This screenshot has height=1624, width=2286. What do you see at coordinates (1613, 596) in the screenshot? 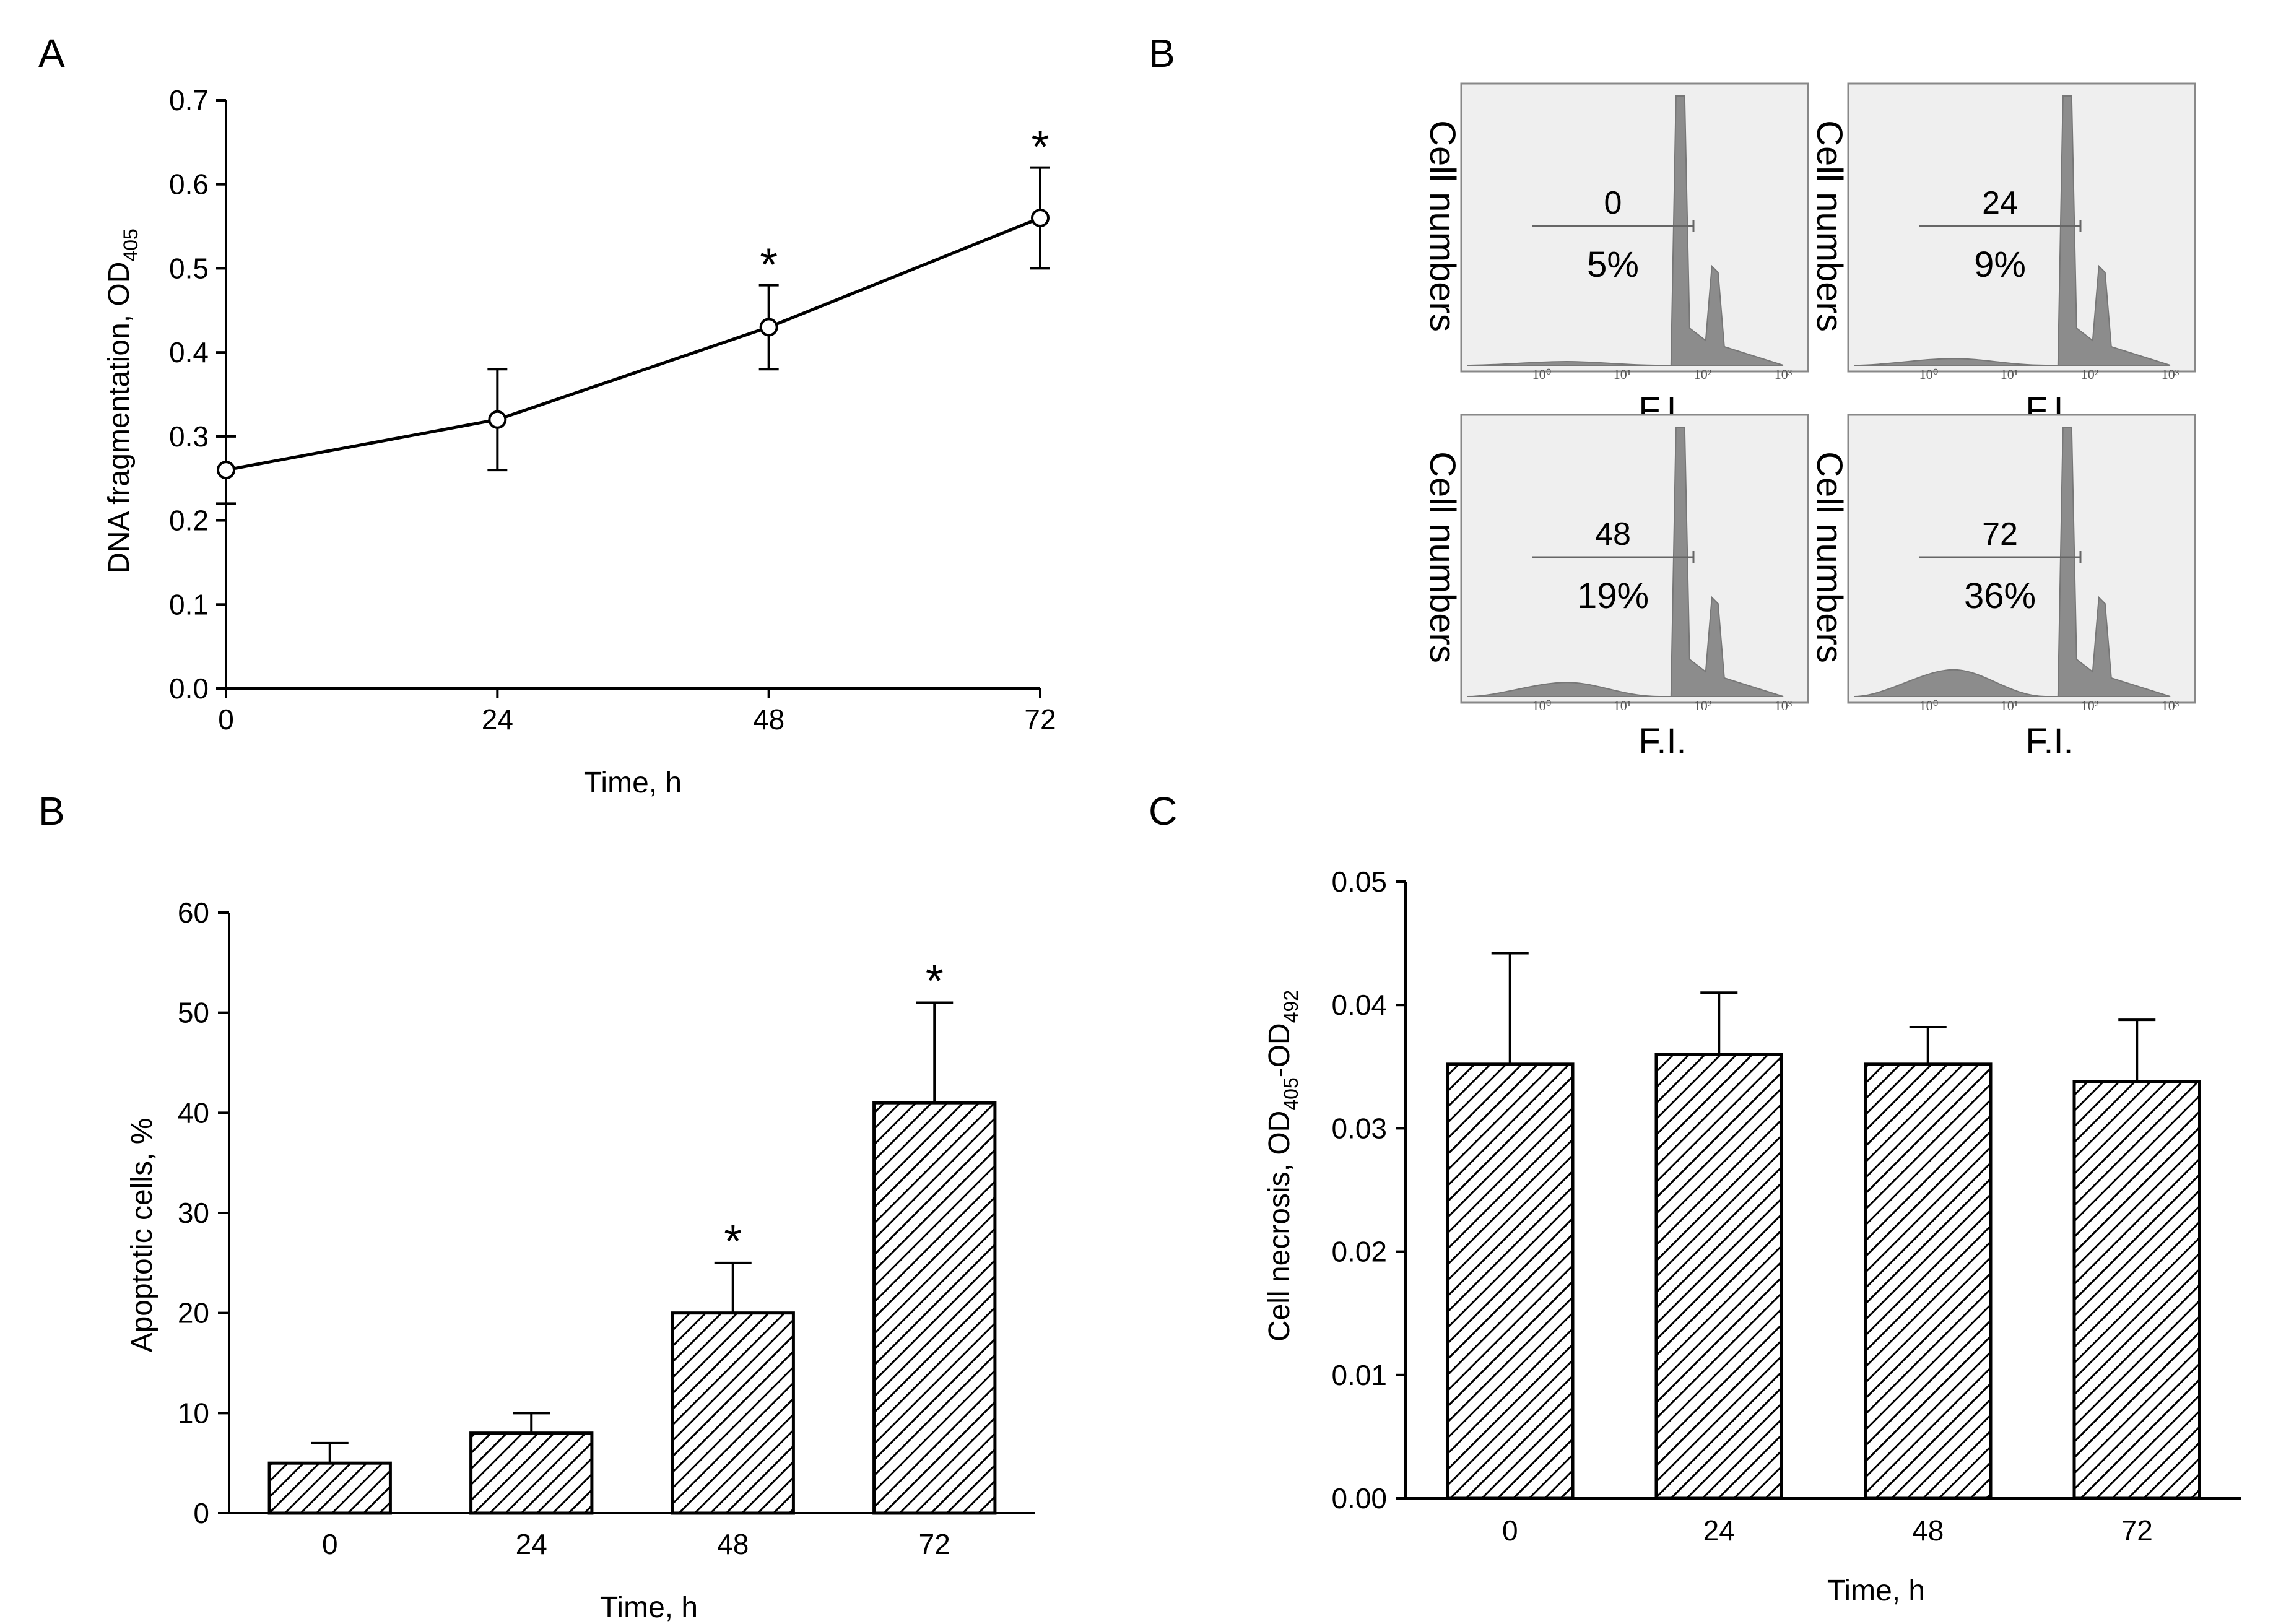
I see `flow-percent-label: 19%` at bounding box center [1613, 596].